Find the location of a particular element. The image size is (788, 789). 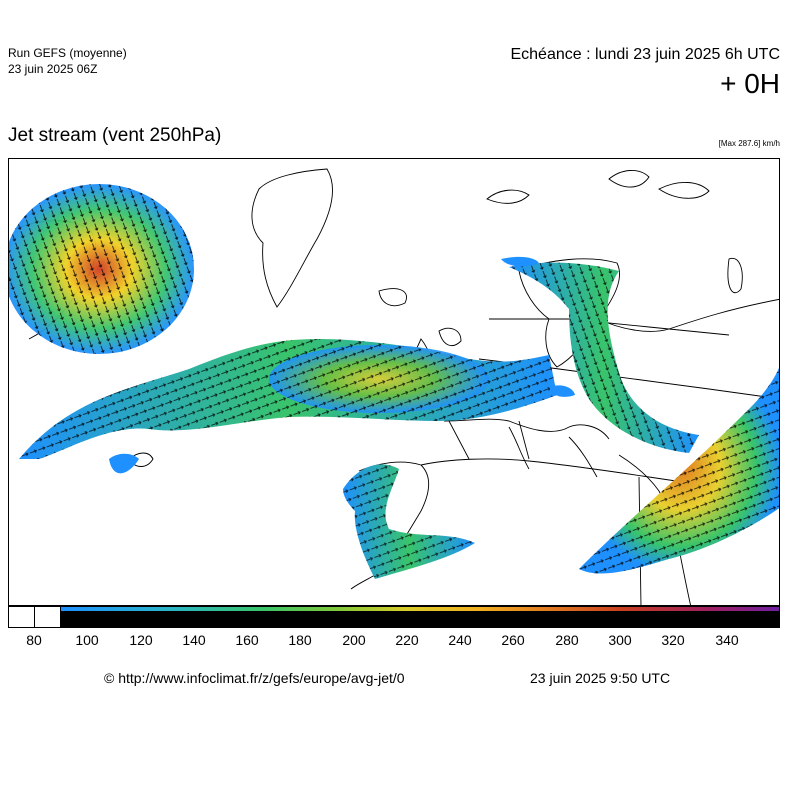

jet-core-west is located at coordinates (101, 269).